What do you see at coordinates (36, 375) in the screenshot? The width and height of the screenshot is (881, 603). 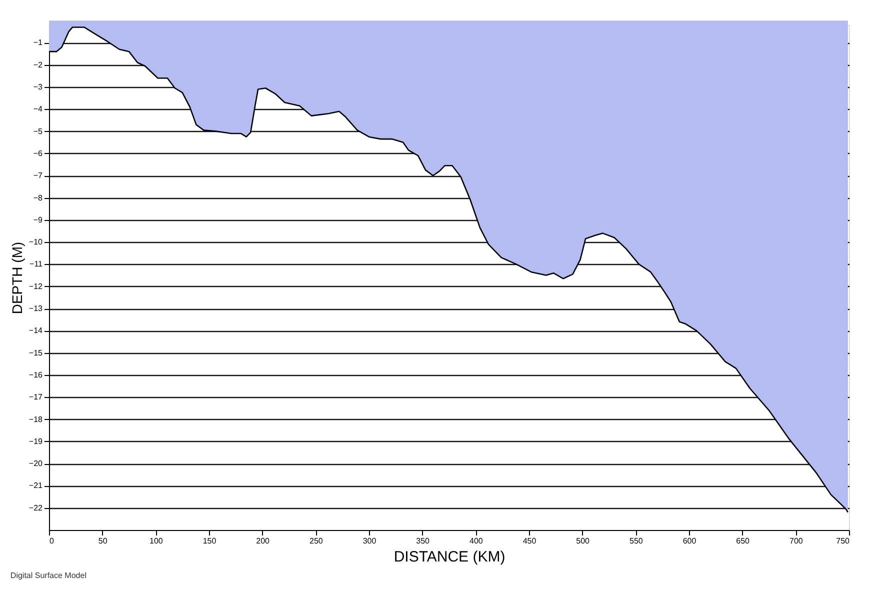 I see `y-tick-label: −16` at bounding box center [36, 375].